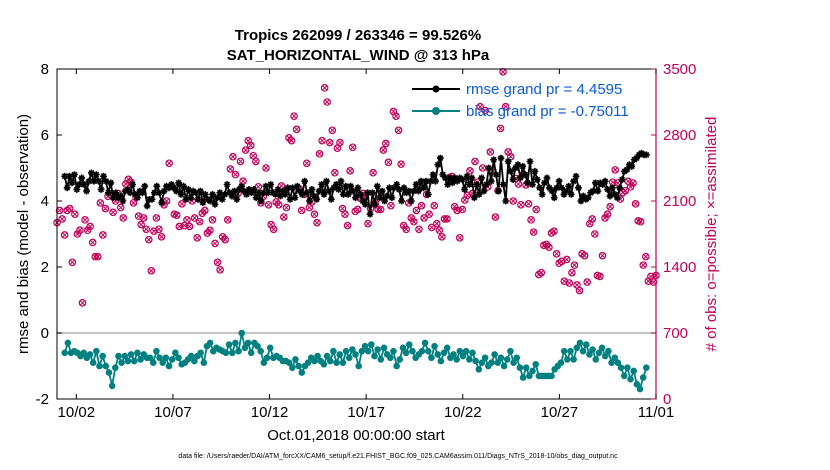  What do you see at coordinates (173, 412) in the screenshot?
I see `x-tick-label: 10/07` at bounding box center [173, 412].